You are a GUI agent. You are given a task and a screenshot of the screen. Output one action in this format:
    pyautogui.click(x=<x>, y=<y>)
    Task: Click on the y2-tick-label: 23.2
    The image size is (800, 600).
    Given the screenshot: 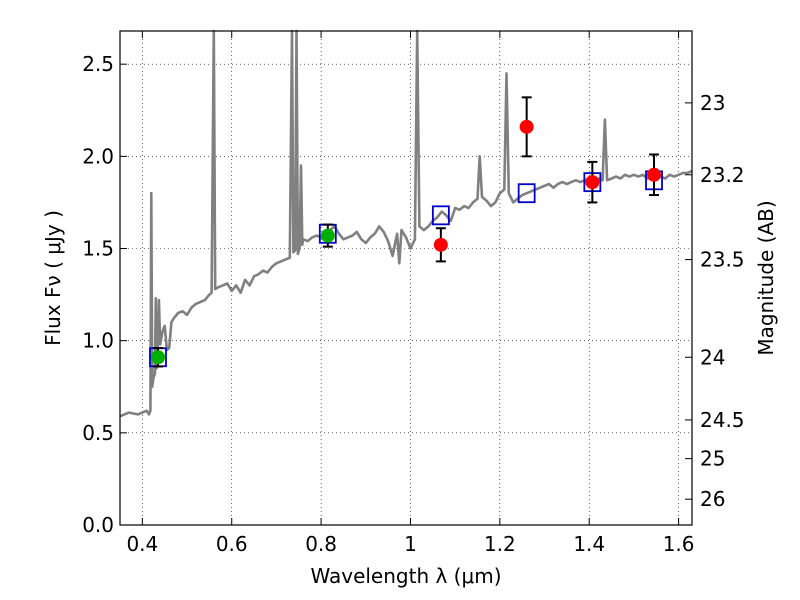 What is the action you would take?
    pyautogui.click(x=722, y=175)
    